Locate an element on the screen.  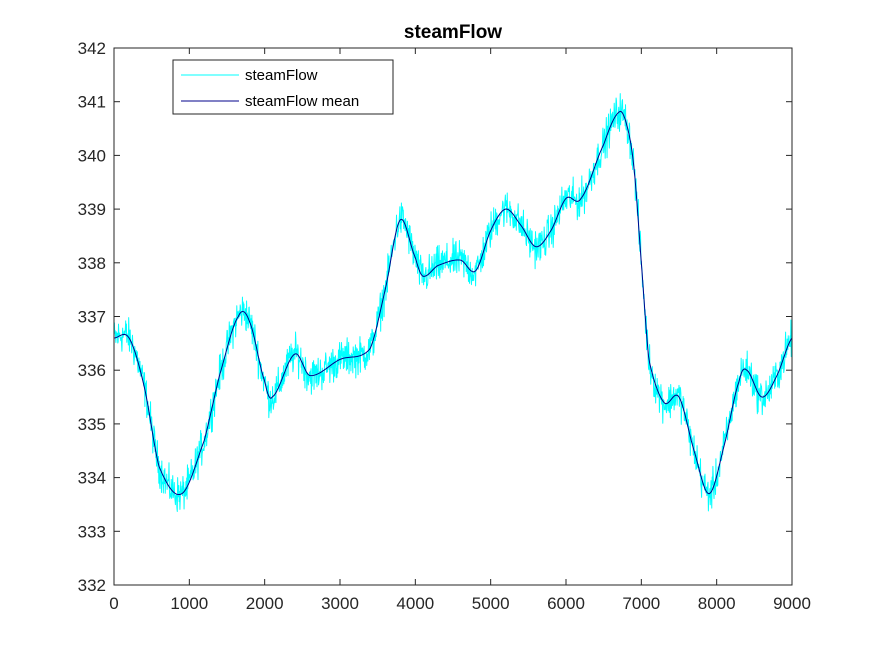
y-tick-label: 336 is located at coordinates (92, 370).